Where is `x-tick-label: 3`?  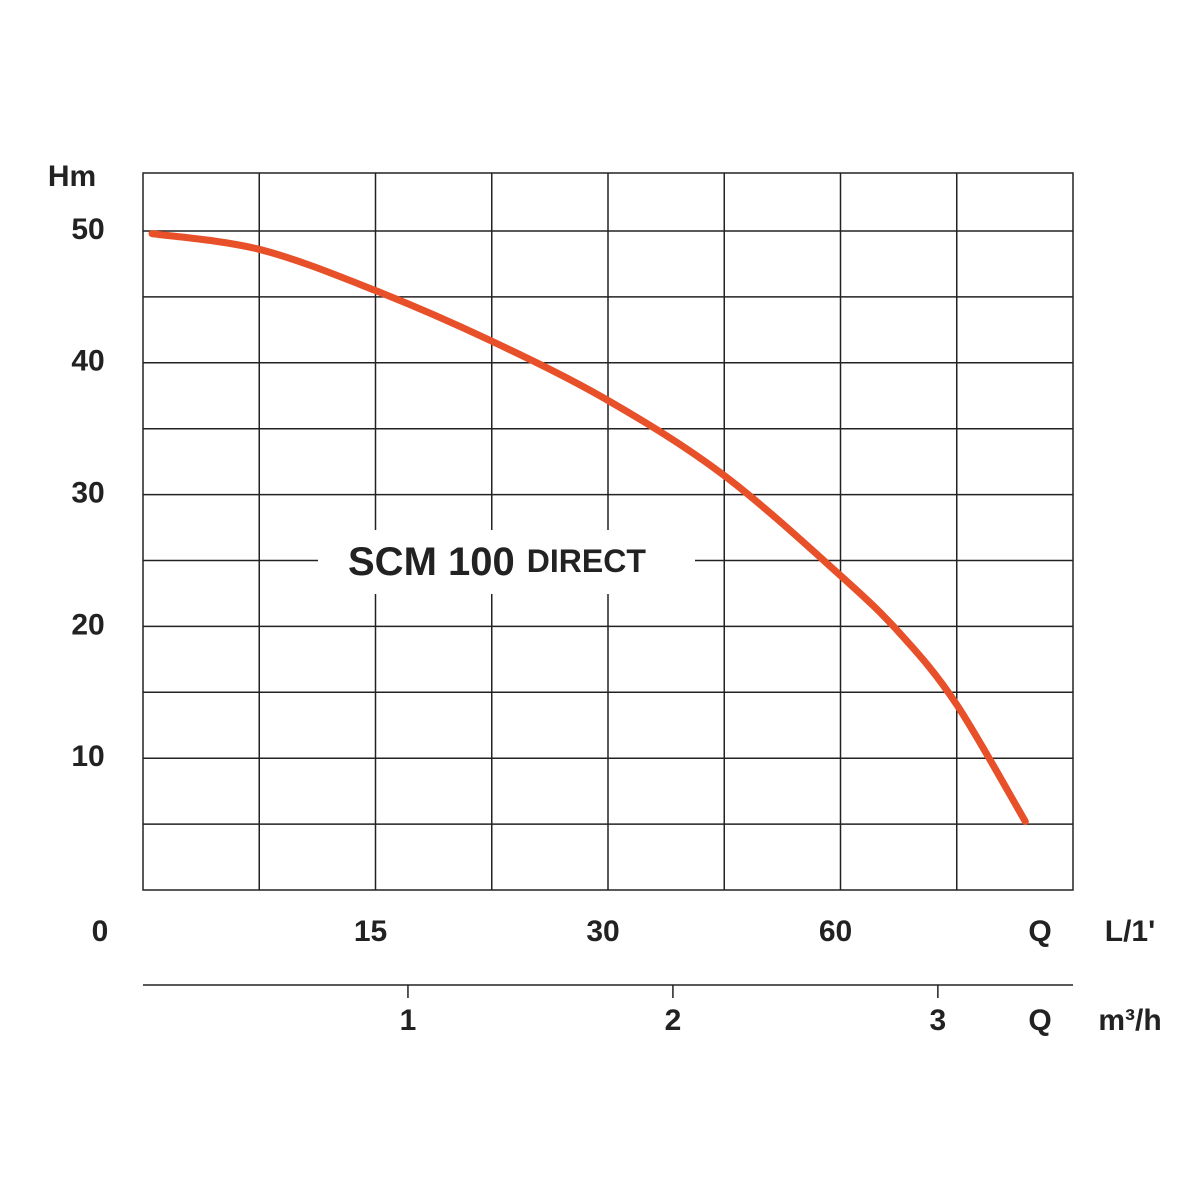
x-tick-label: 3 is located at coordinates (938, 1020).